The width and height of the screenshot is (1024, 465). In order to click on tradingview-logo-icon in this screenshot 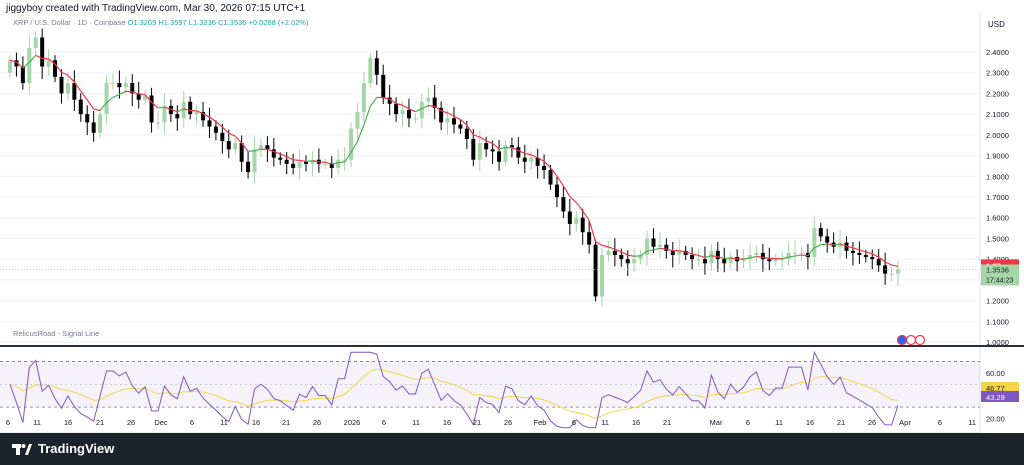, I will do `click(22, 449)`.